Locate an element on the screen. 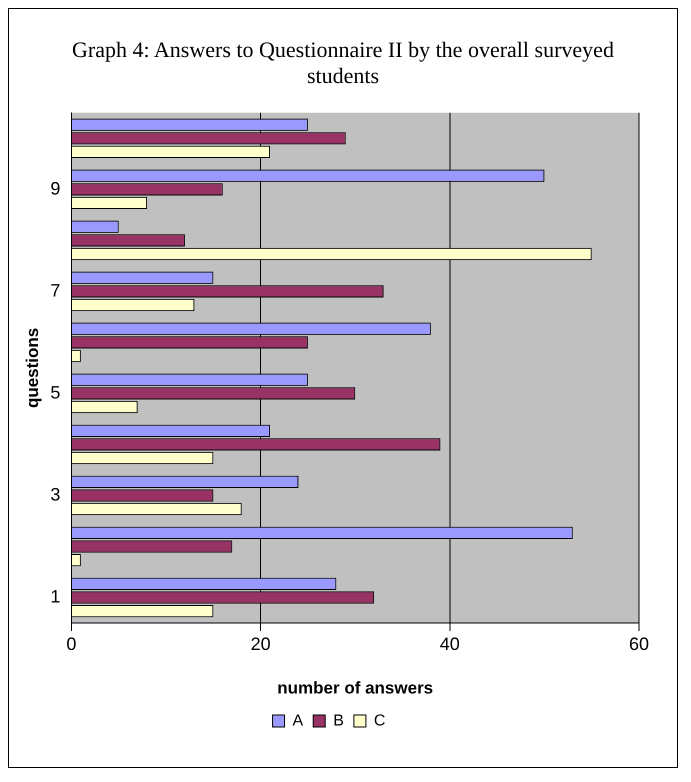 This screenshot has height=782, width=691. legend-label: B is located at coordinates (338, 721).